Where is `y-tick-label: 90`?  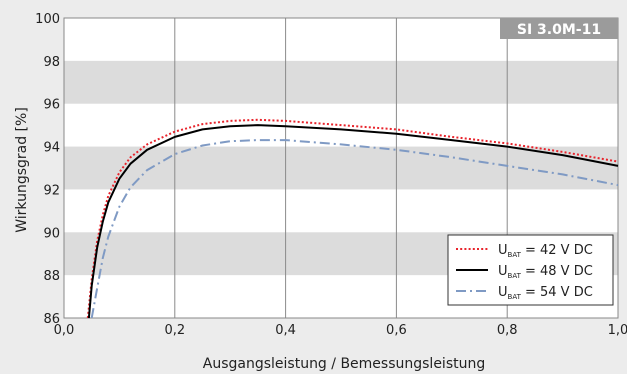
y-tick-label: 90 is located at coordinates (51, 233).